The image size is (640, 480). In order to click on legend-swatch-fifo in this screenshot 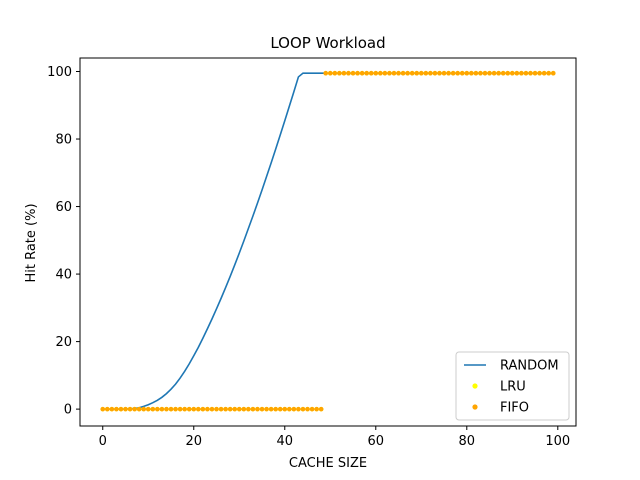, I will do `click(475, 407)`.